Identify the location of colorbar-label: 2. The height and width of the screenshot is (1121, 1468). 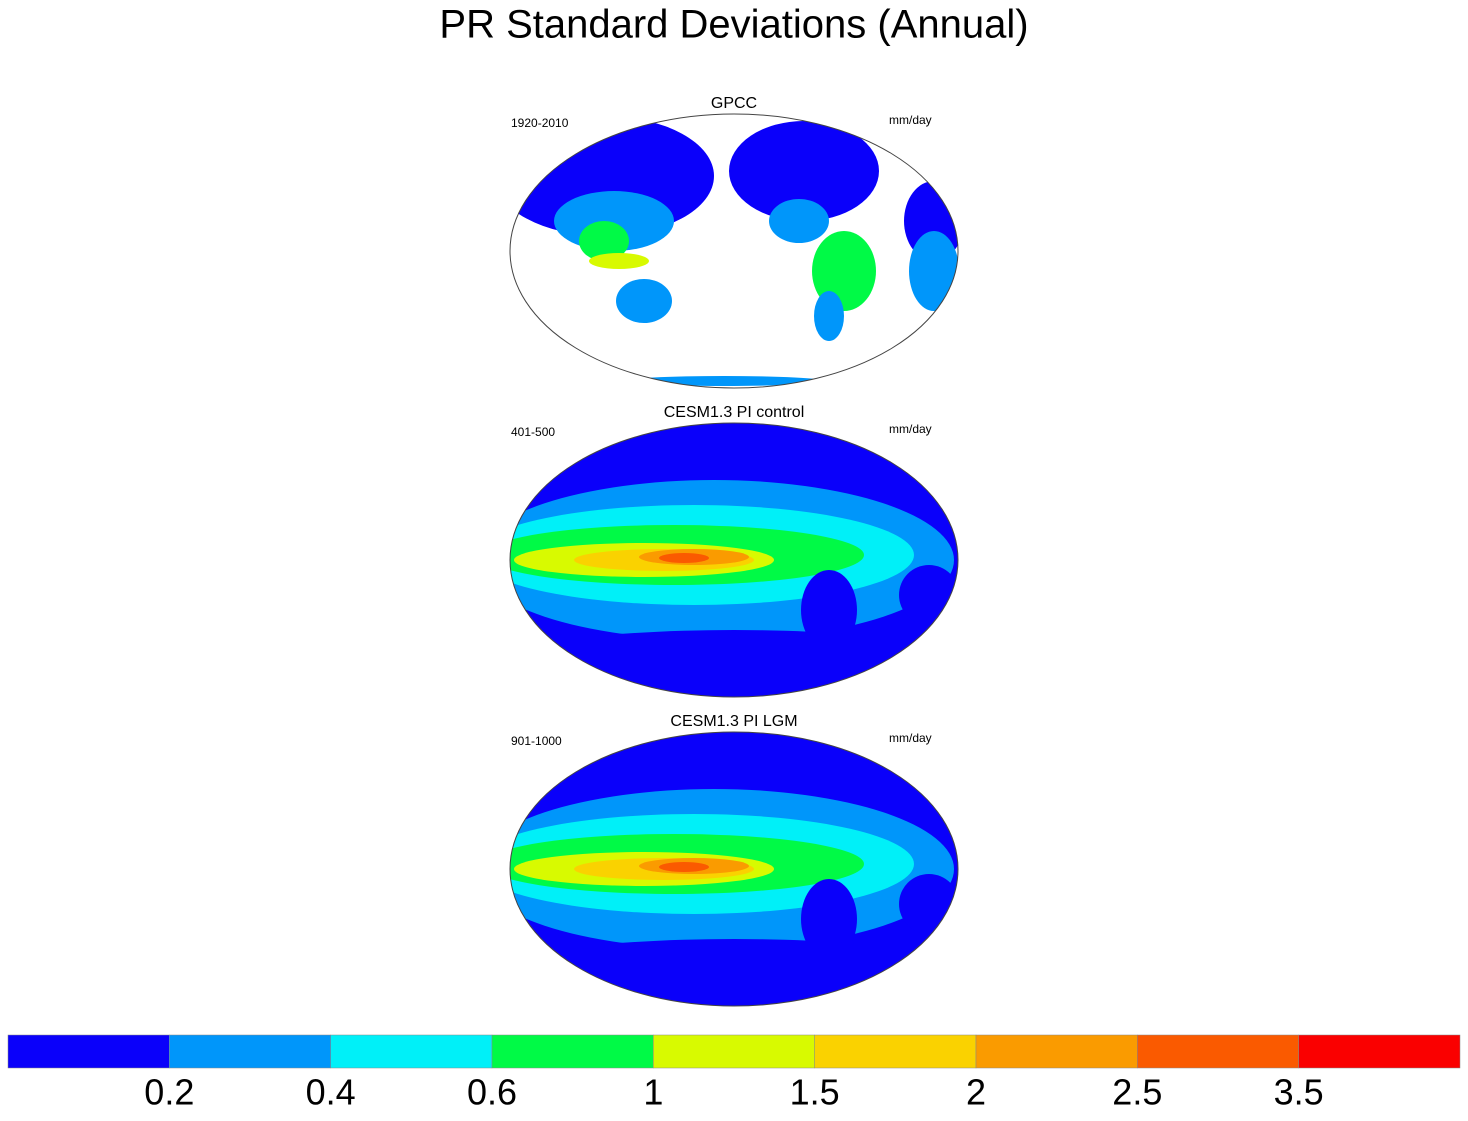
(976, 1092).